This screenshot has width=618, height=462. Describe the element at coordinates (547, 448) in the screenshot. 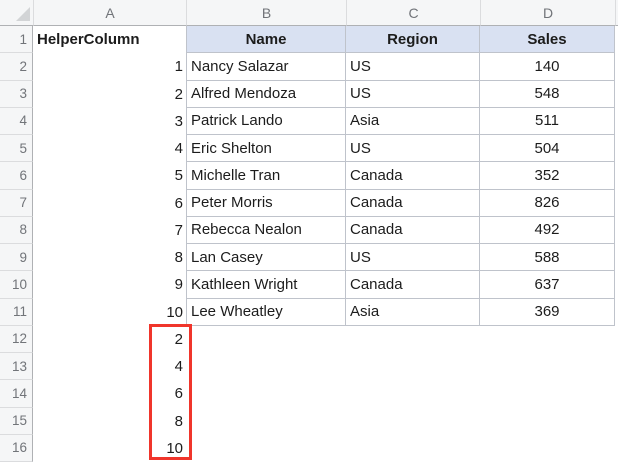

I see `cell-D16` at that location.